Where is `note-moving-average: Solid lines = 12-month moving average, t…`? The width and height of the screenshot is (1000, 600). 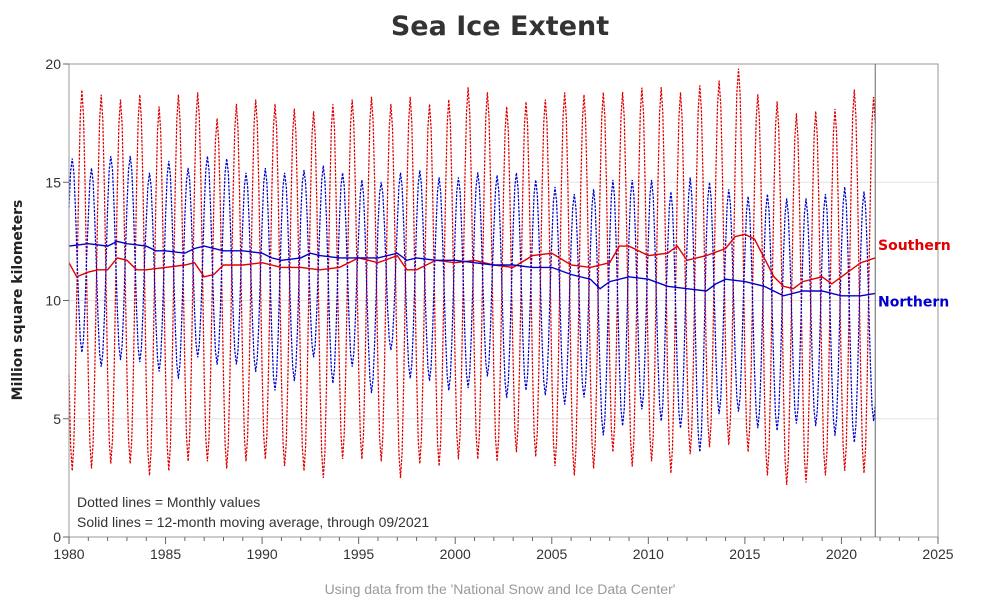
note-moving-average: Solid lines = 12-month moving average, t… is located at coordinates (253, 522).